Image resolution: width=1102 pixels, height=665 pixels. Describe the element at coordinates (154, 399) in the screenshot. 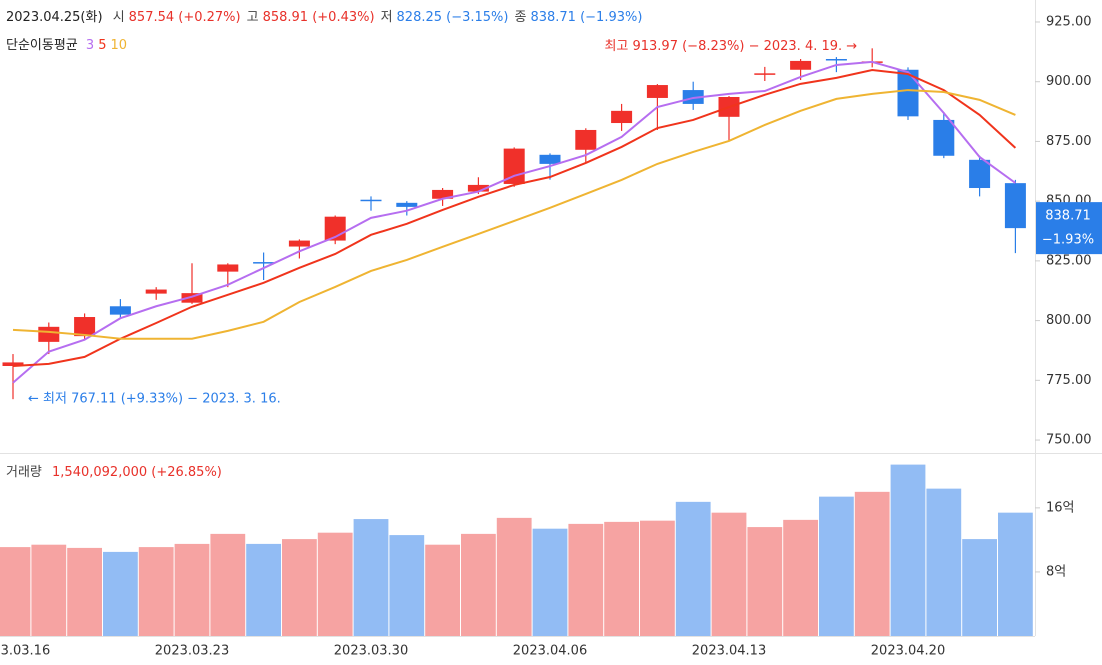

I see `min-annotation: ← 최저 767.11 (+9.33%) − 2023. 3. 16.` at that location.